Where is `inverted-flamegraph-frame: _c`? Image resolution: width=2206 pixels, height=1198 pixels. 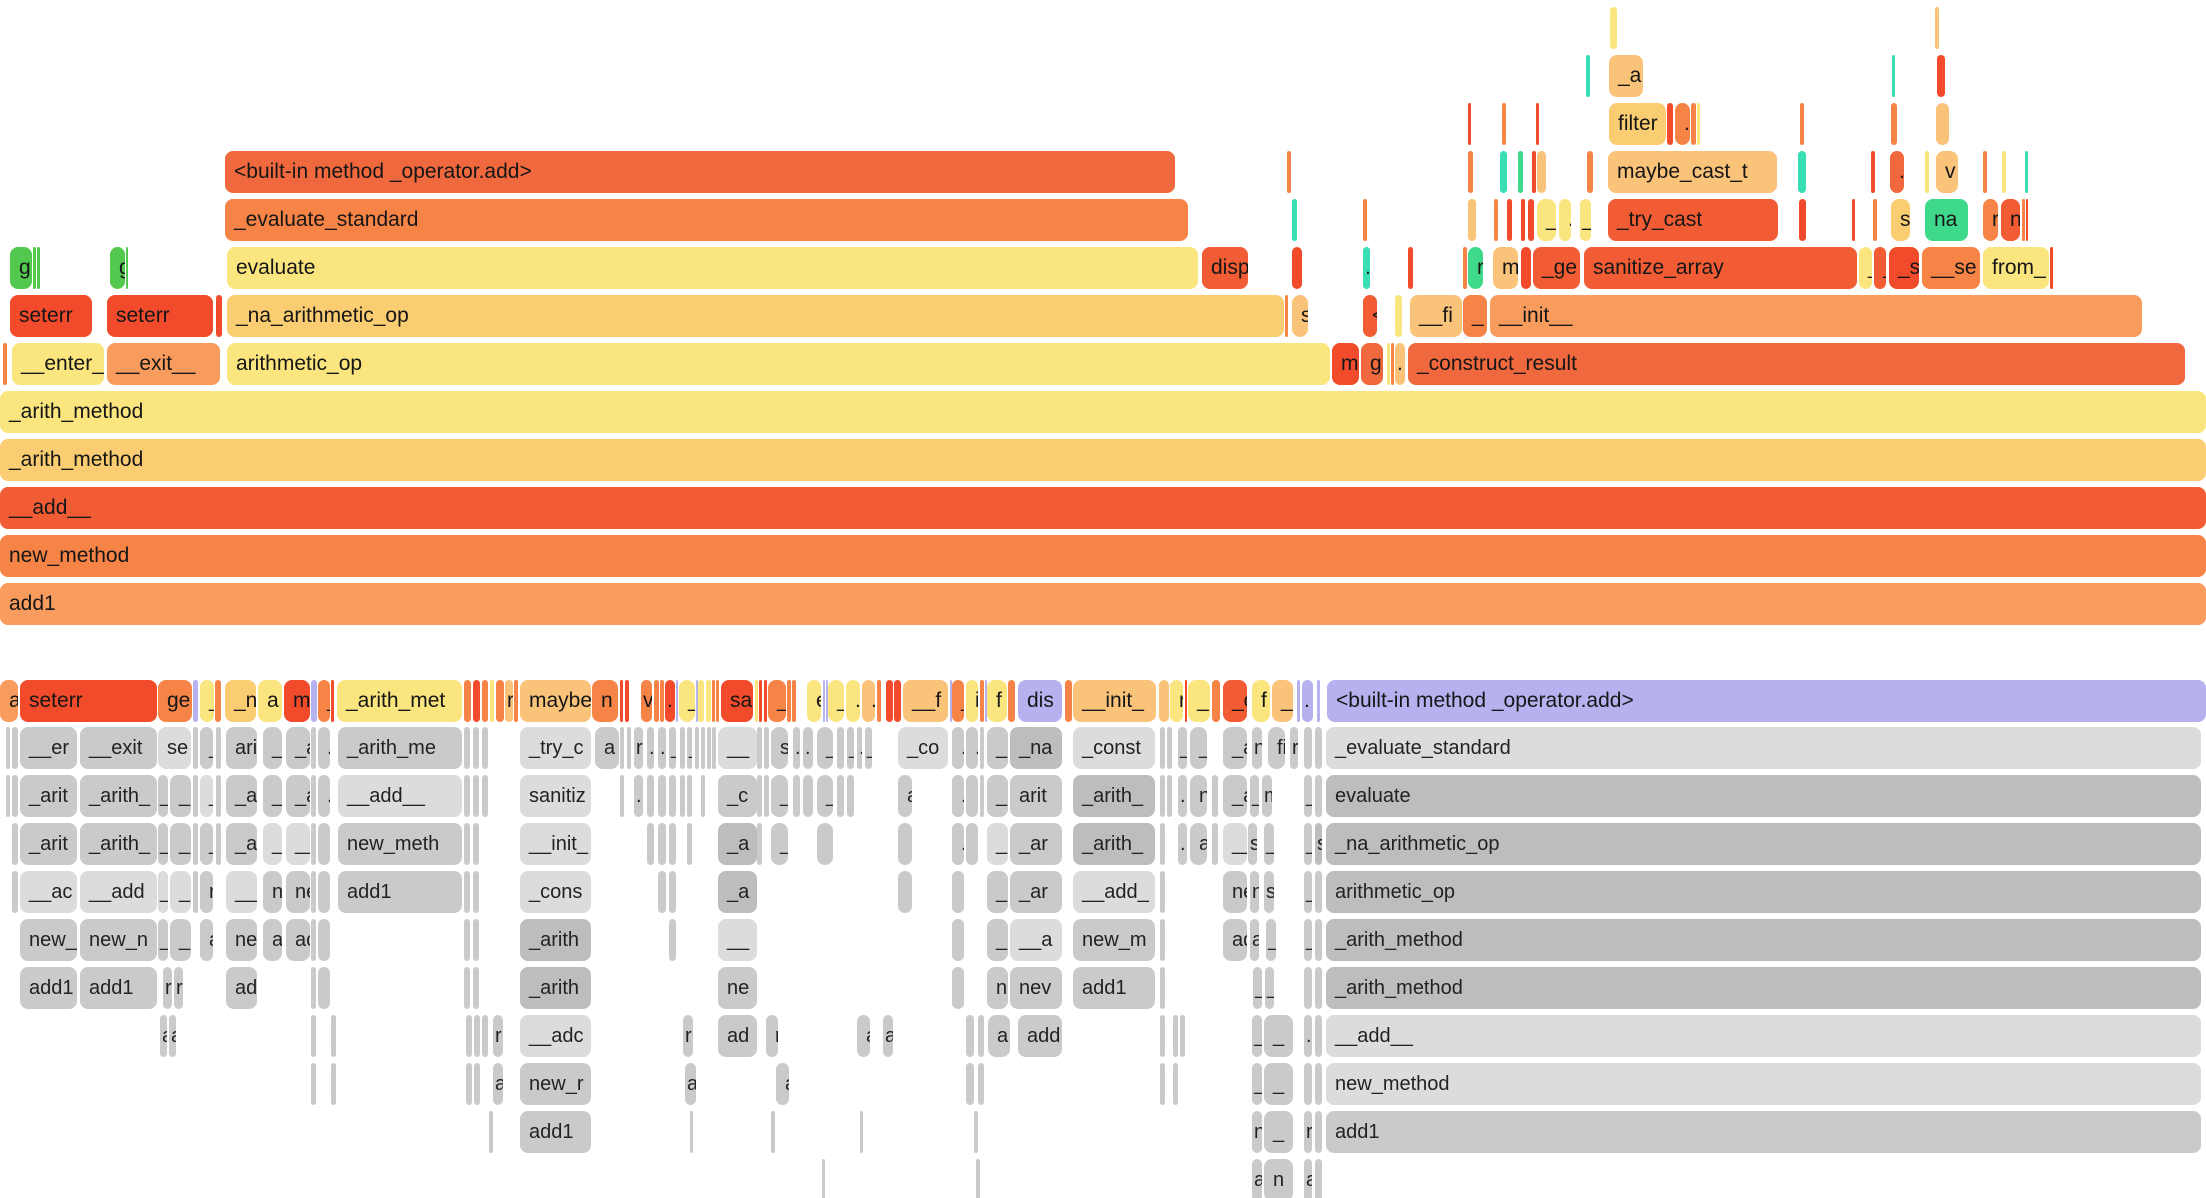
inverted-flamegraph-frame: _c is located at coordinates (737, 796).